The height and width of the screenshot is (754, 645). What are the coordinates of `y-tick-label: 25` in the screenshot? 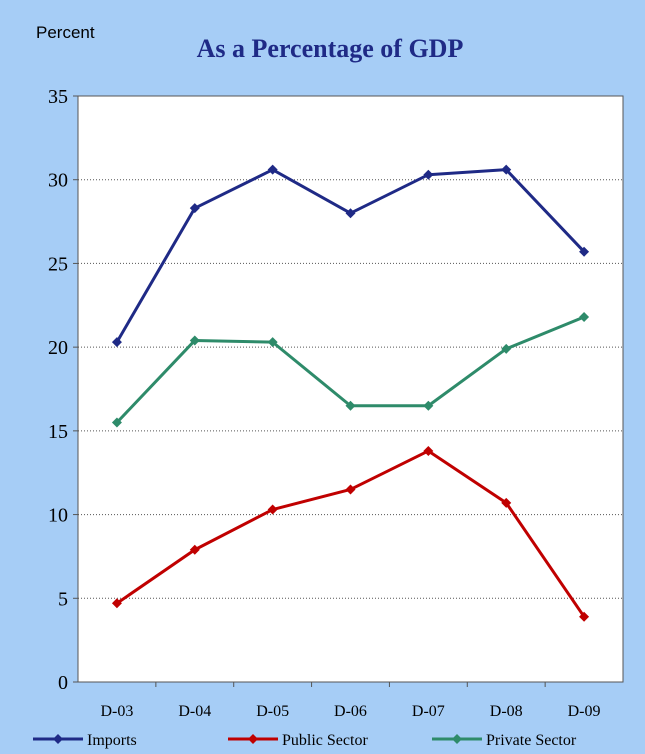 It's located at (58, 264).